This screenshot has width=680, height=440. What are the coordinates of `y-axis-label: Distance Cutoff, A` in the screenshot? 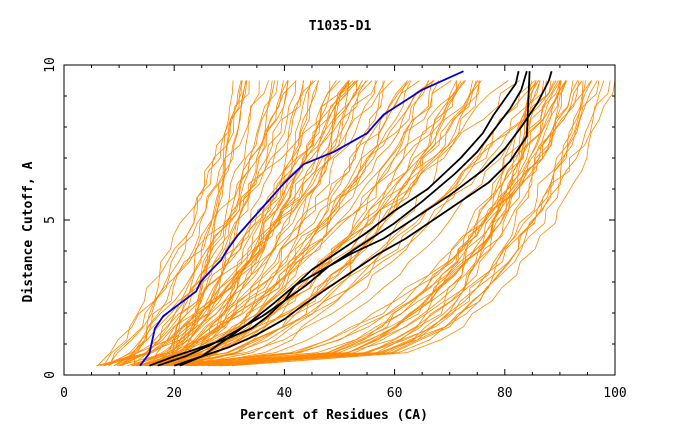 It's located at (28, 231).